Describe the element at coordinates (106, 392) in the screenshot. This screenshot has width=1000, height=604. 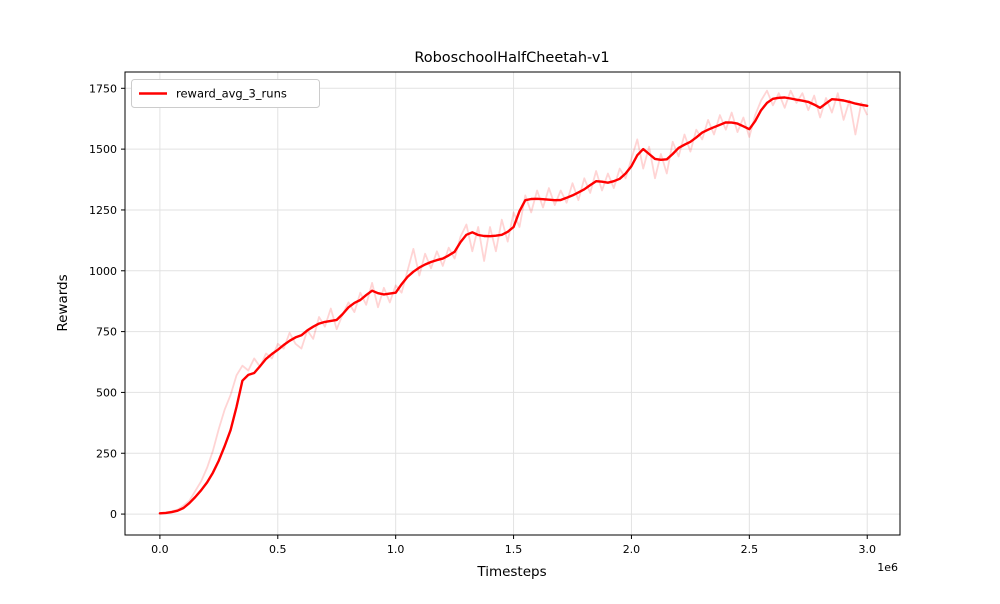
I see `y-tick-label: 500` at that location.